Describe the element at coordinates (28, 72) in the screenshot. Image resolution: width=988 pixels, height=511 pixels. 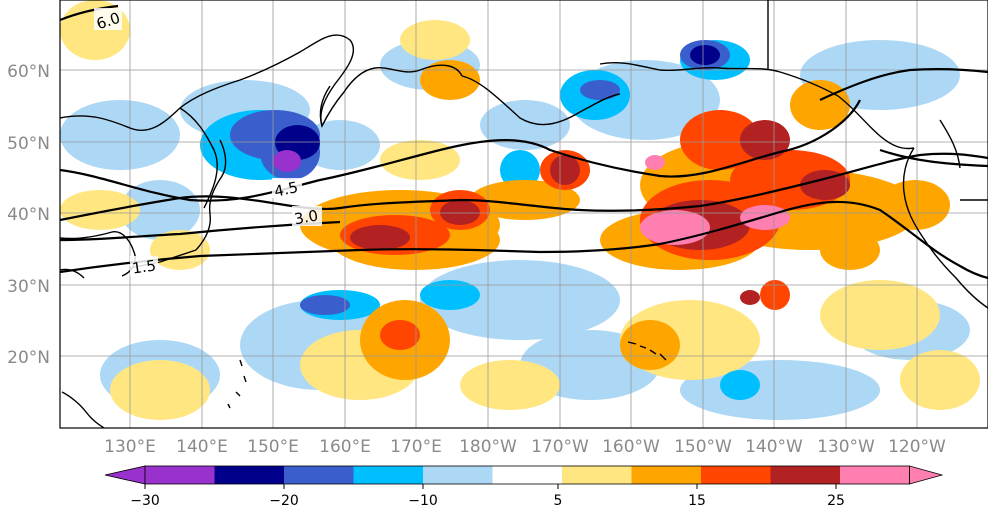
I see `lat-label-60n: 60°N` at that location.